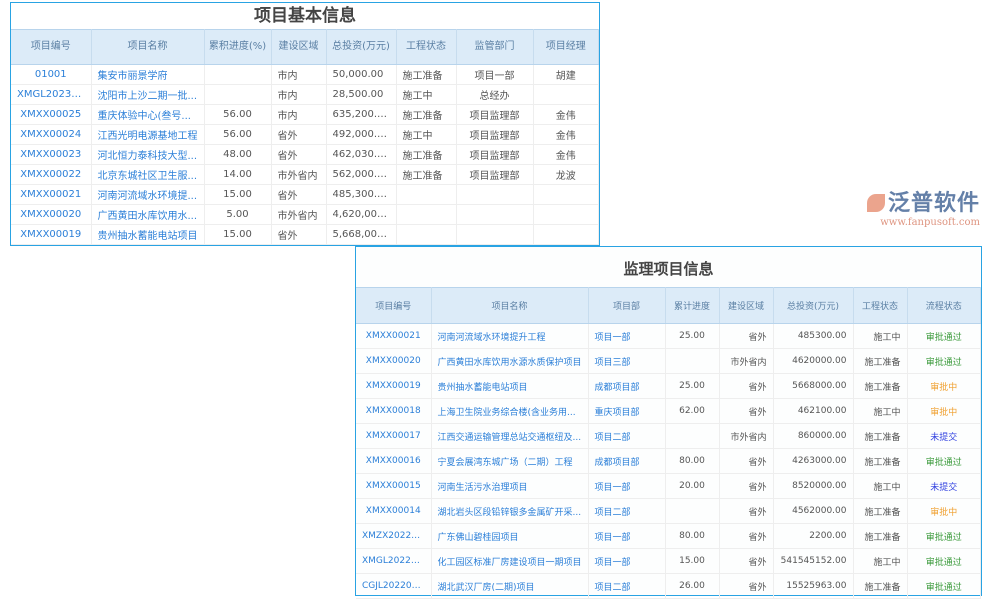  What do you see at coordinates (566, 154) in the screenshot?
I see `cell-manager: 金伟` at bounding box center [566, 154].